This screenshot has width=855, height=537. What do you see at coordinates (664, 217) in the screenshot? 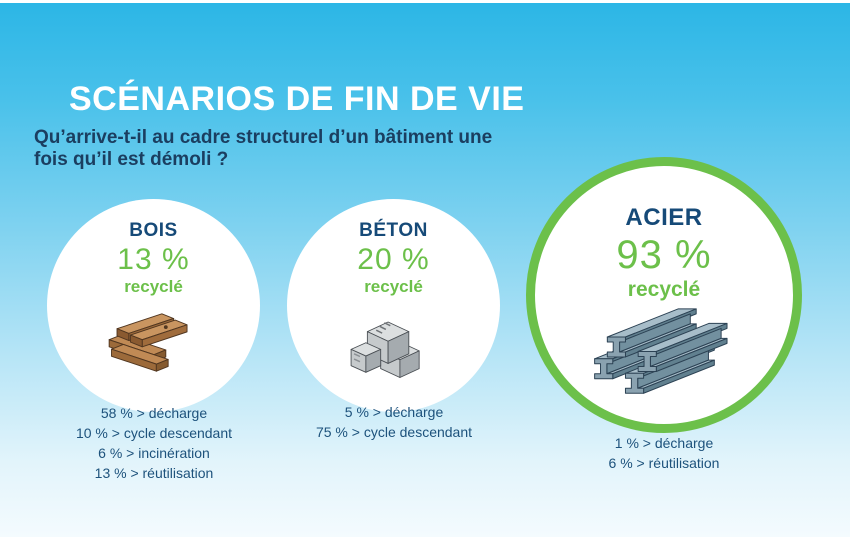
I see `material-name-acier: ACIER` at bounding box center [664, 217].